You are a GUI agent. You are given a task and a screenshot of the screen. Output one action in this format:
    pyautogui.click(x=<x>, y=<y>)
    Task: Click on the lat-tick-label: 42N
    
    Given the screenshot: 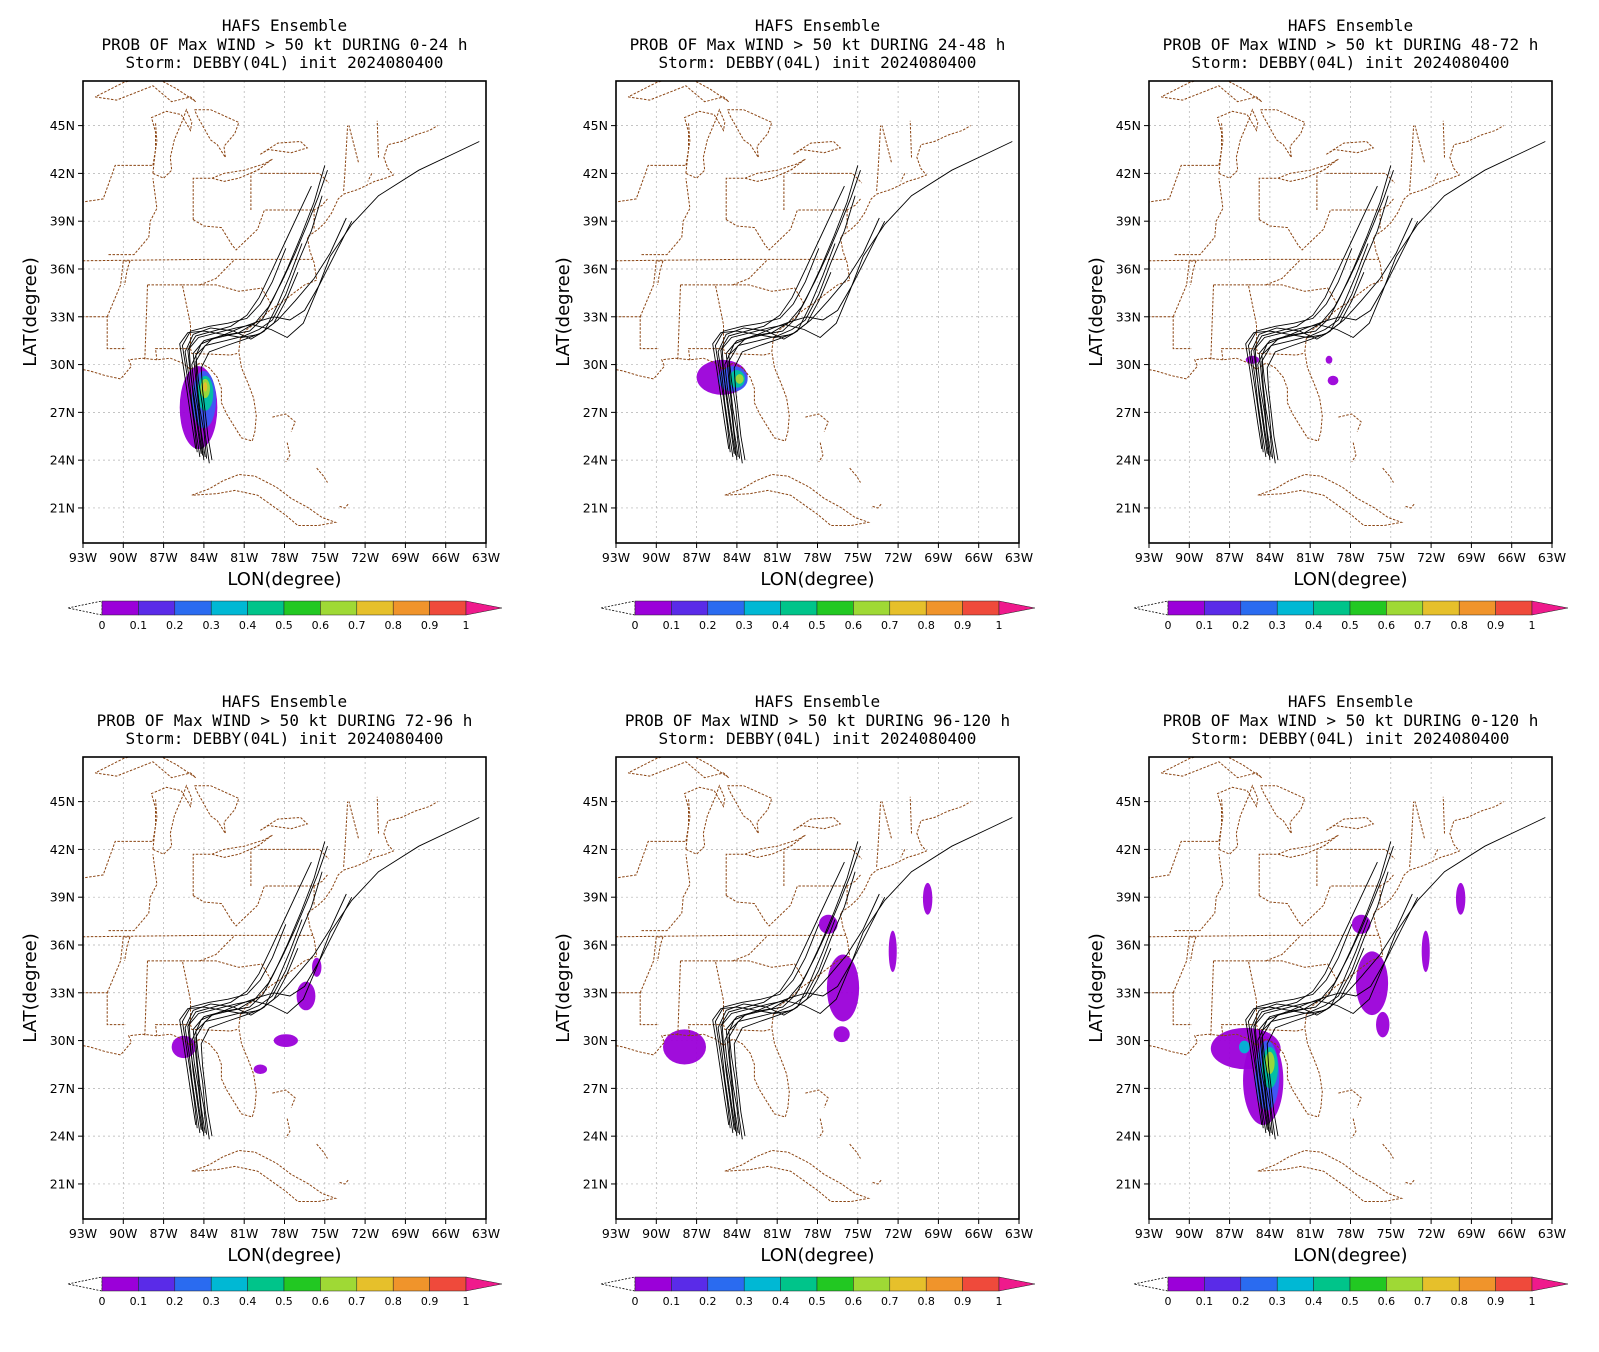 What is the action you would take?
    pyautogui.click(x=1128, y=849)
    